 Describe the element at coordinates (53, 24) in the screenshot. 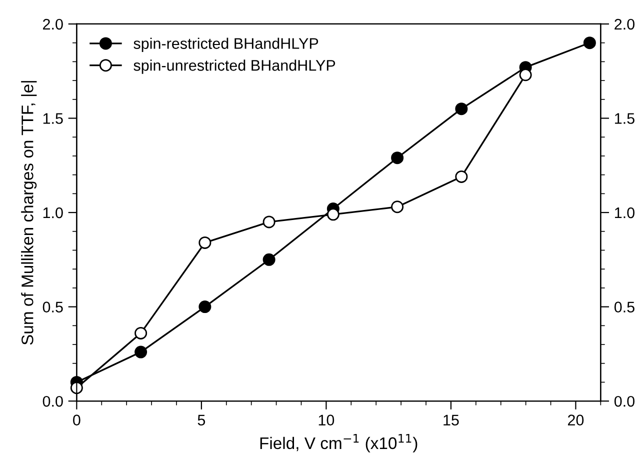

I see `y-tick-label: 2.0` at that location.